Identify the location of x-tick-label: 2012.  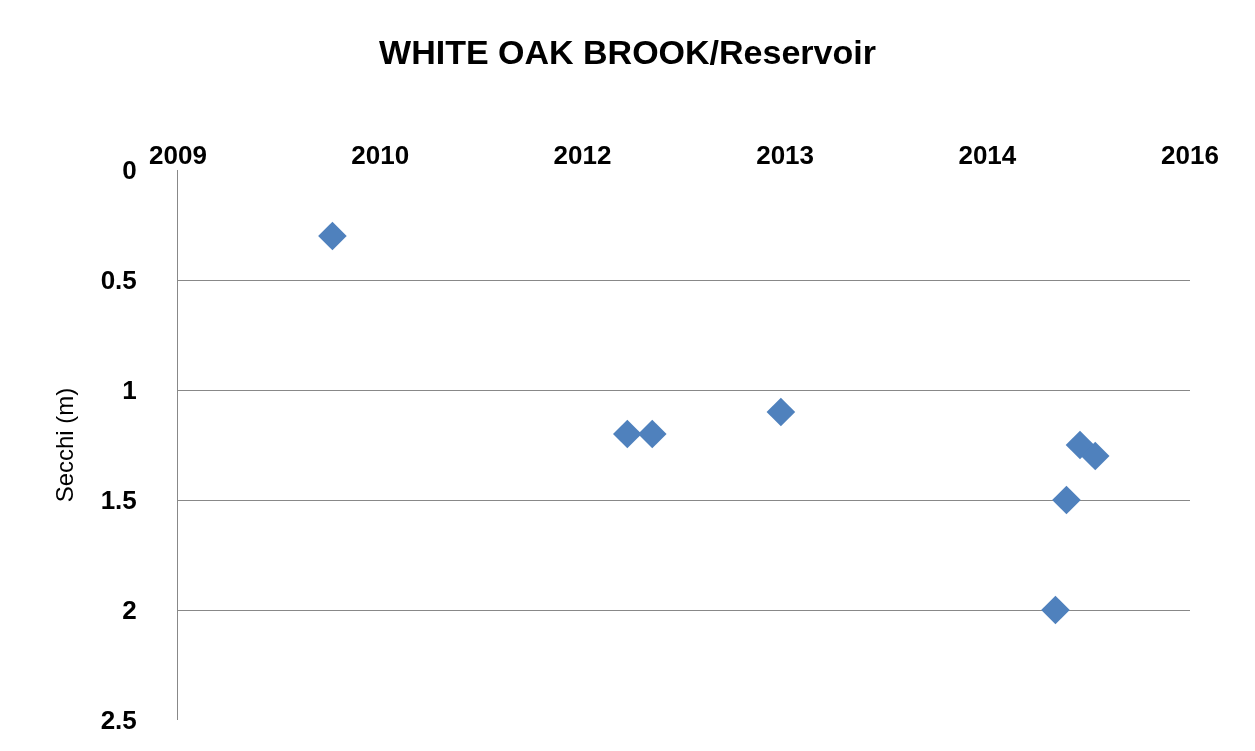
(582, 154).